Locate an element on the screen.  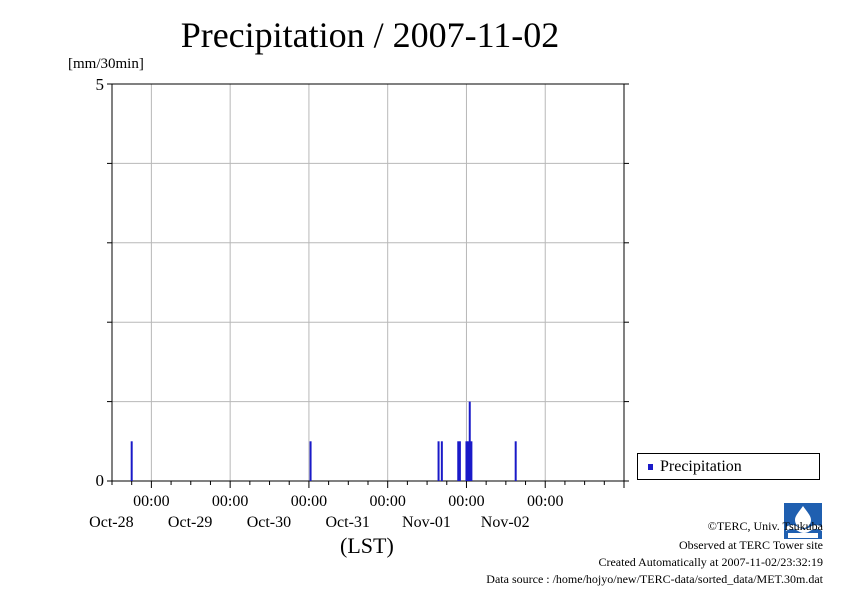
x-tick-date-label: Oct-29 is located at coordinates (190, 522).